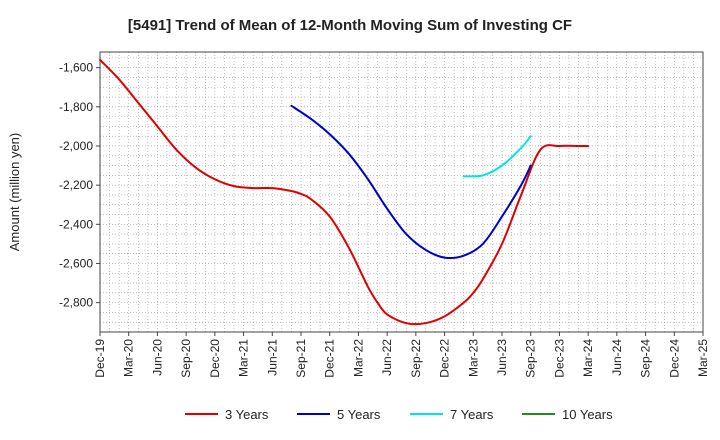 This screenshot has height=440, width=720. Describe the element at coordinates (76, 303) in the screenshot. I see `y-tick-label: -2,800` at that location.